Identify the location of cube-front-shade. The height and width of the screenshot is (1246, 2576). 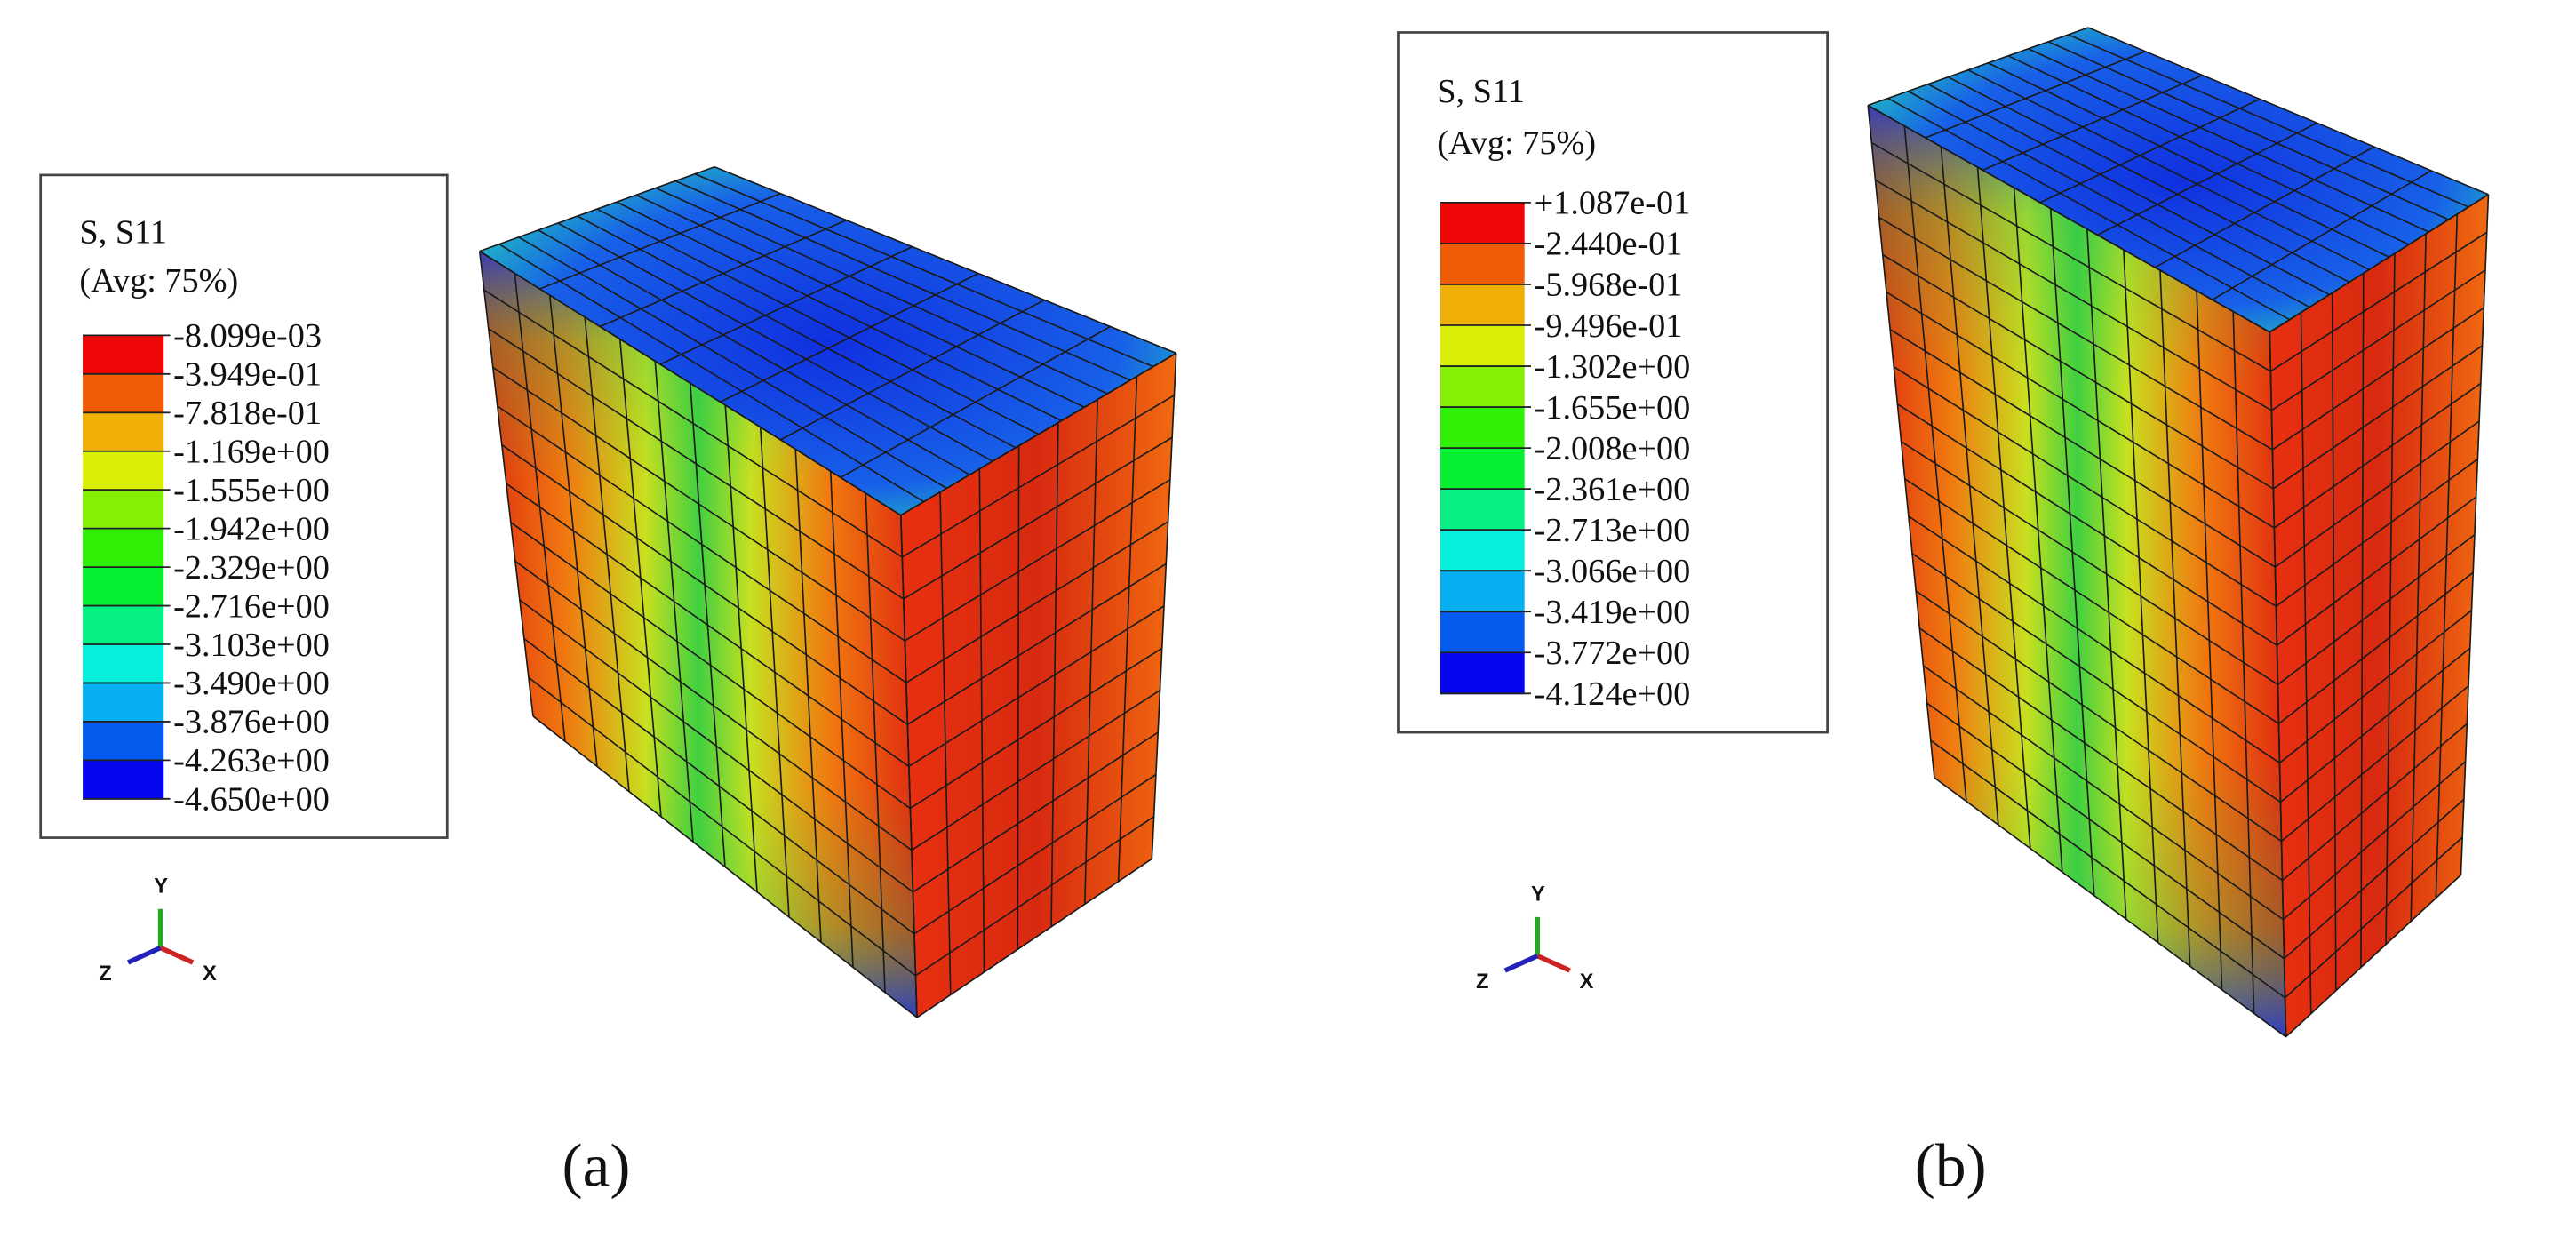
(698, 634).